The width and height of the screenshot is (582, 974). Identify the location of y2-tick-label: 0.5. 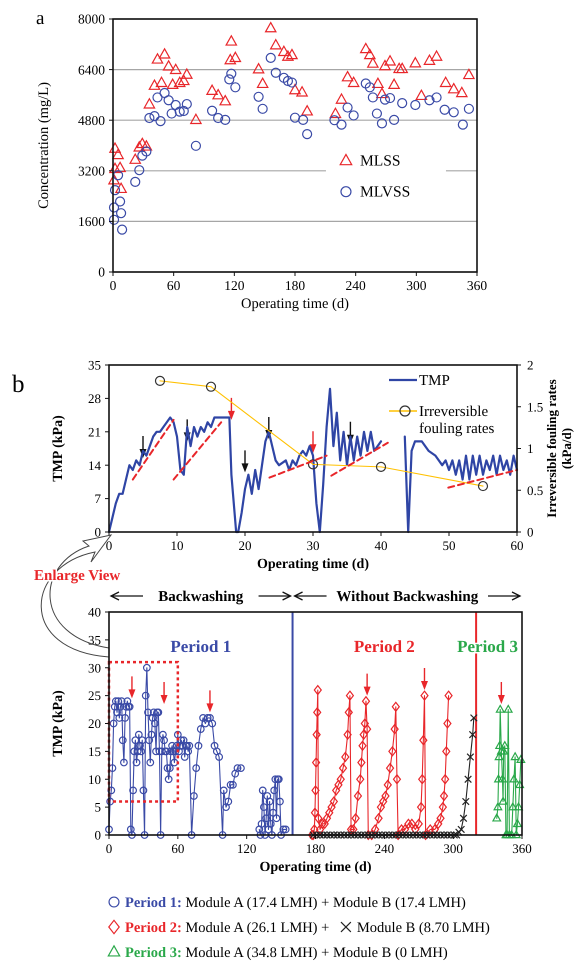
(535, 490).